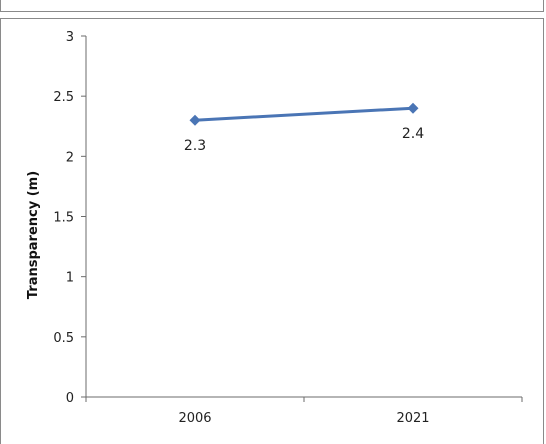 The width and height of the screenshot is (546, 444). What do you see at coordinates (63, 338) in the screenshot?
I see `y-tick-label: 0.5` at bounding box center [63, 338].